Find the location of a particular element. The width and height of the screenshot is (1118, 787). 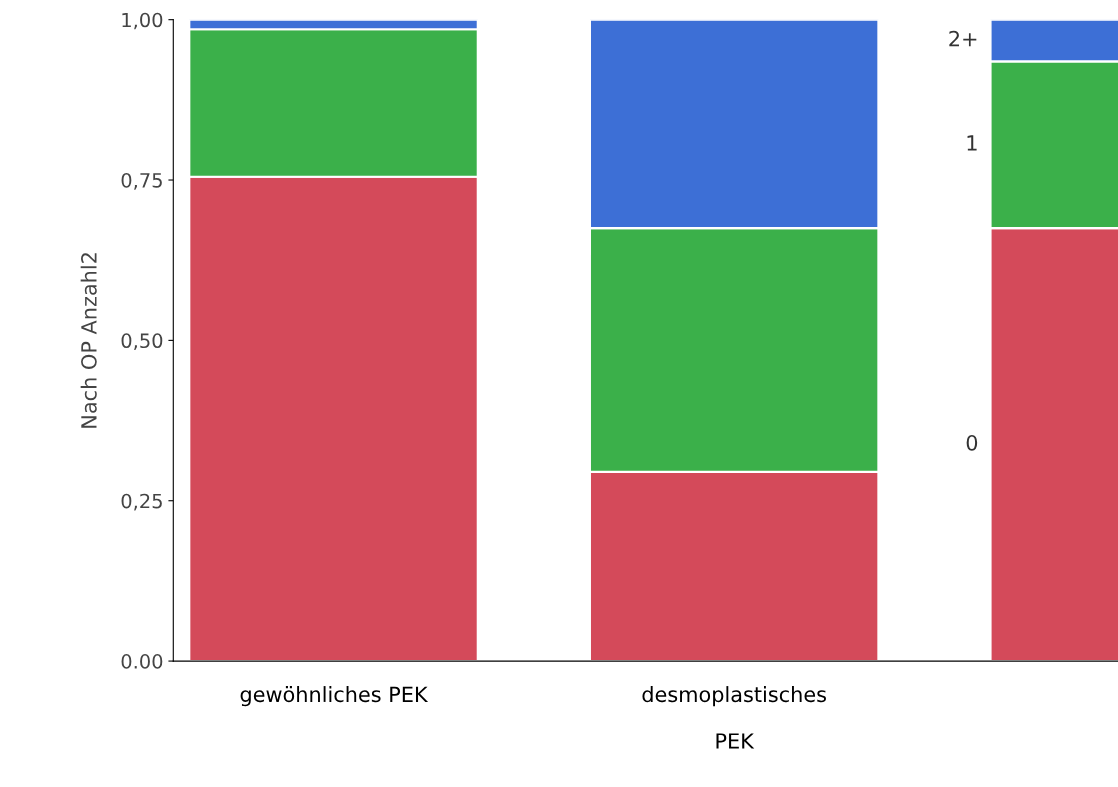

y-tick-label: 0,25 is located at coordinates (141, 502).